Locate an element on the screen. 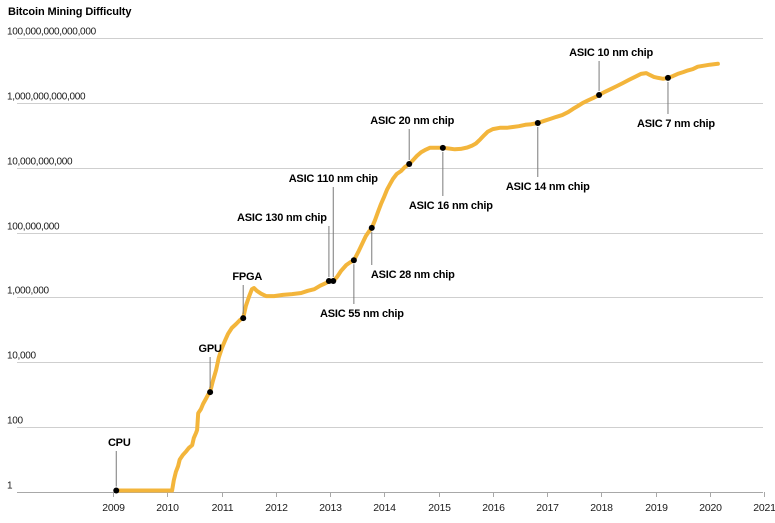 Image resolution: width=775 pixels, height=523 pixels. annotation-label: CPU is located at coordinates (119, 443).